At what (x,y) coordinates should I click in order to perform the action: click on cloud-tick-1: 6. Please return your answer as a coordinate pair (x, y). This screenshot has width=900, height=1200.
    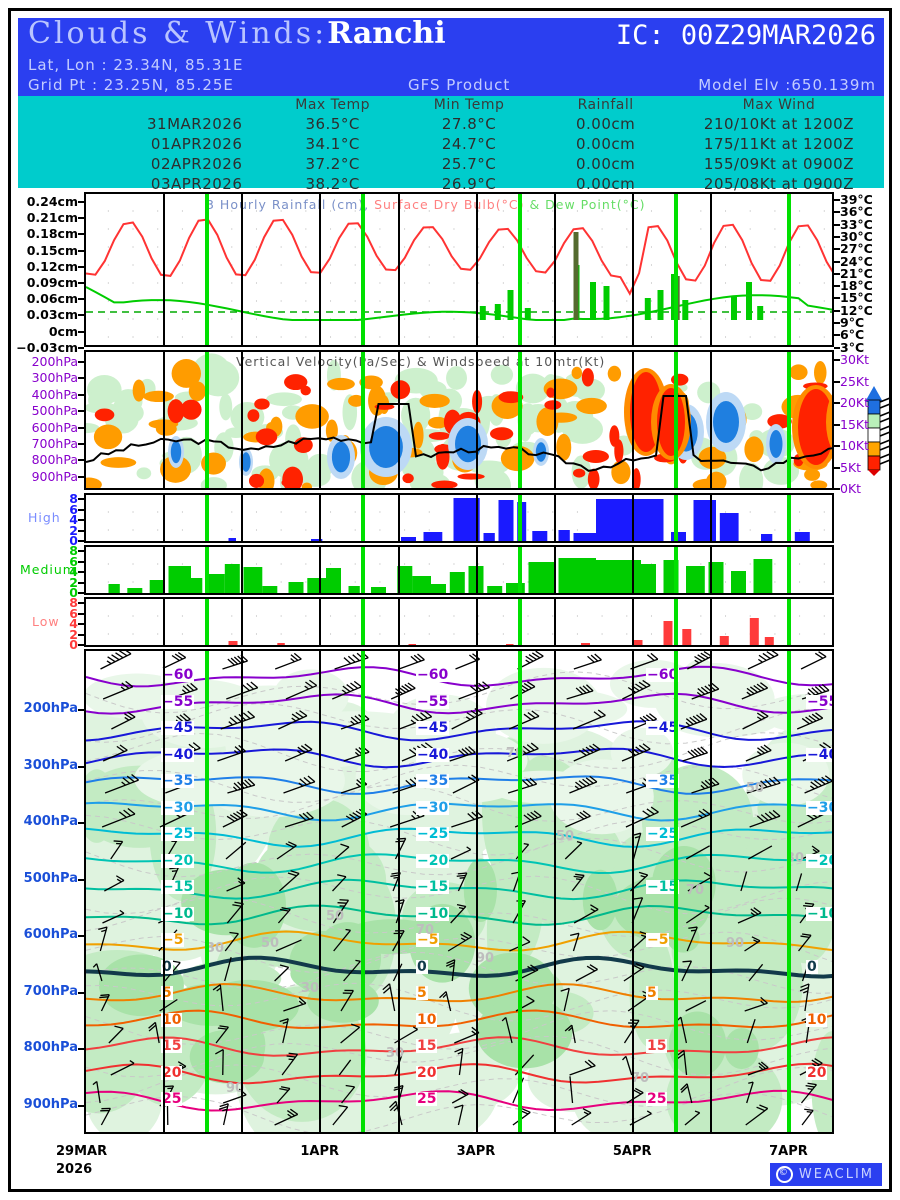
    Looking at the image, I should click on (73, 509).